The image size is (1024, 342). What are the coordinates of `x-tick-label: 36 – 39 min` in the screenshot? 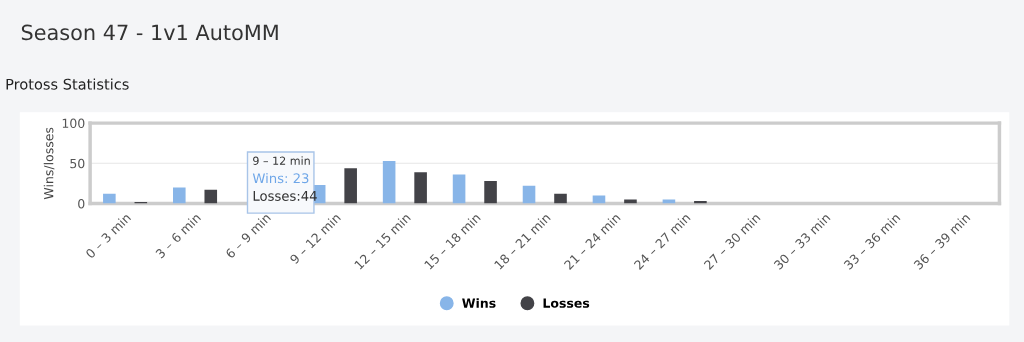 It's located at (942, 241).